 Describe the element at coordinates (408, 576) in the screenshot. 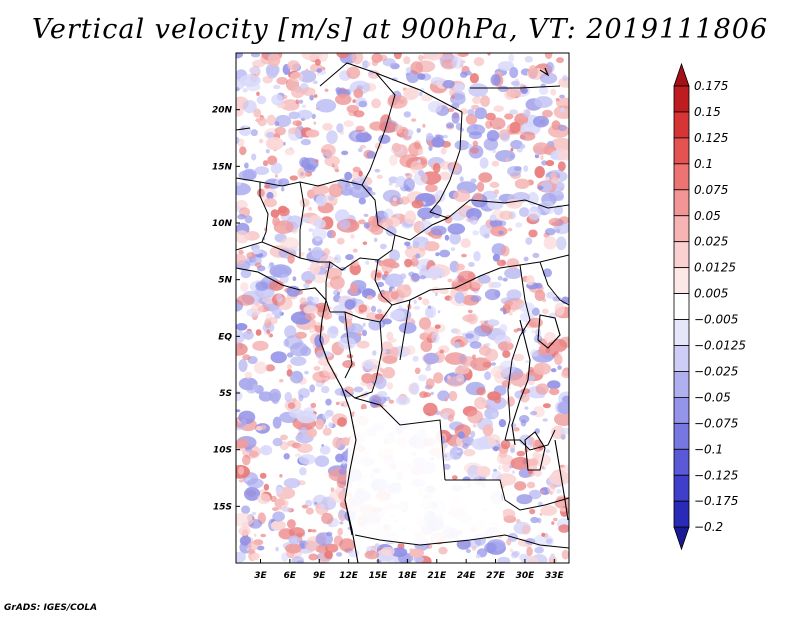

I see `lon-tick-label: 18E` at that location.